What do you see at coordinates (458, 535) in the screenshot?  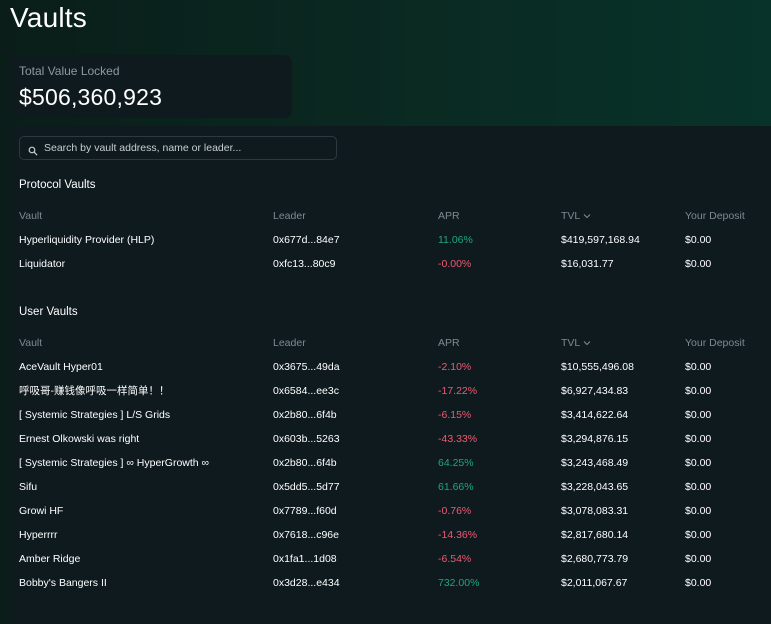 I see `vault-apr: -14.36%` at bounding box center [458, 535].